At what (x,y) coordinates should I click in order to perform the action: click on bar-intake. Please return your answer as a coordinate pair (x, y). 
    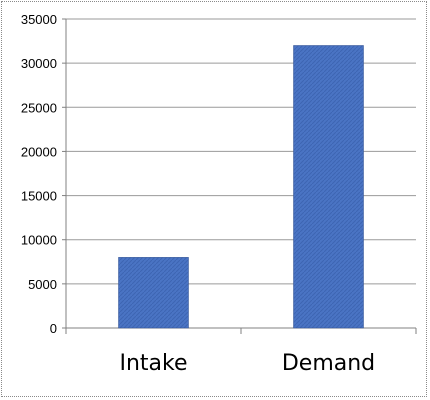
    Looking at the image, I should click on (153, 293).